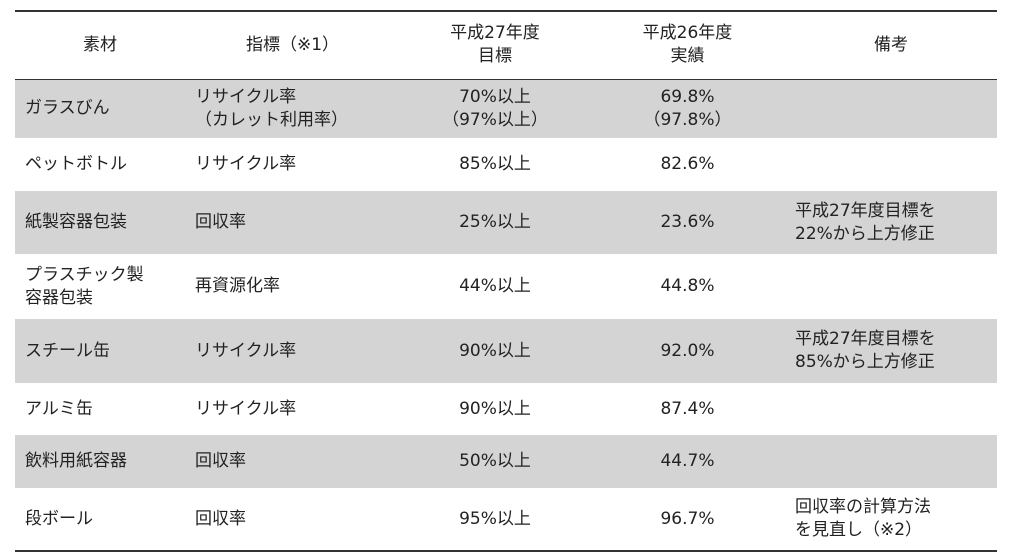  Describe the element at coordinates (865, 222) in the screenshot. I see `note-cell: 平成27年度目標を 22%から上方修正` at that location.